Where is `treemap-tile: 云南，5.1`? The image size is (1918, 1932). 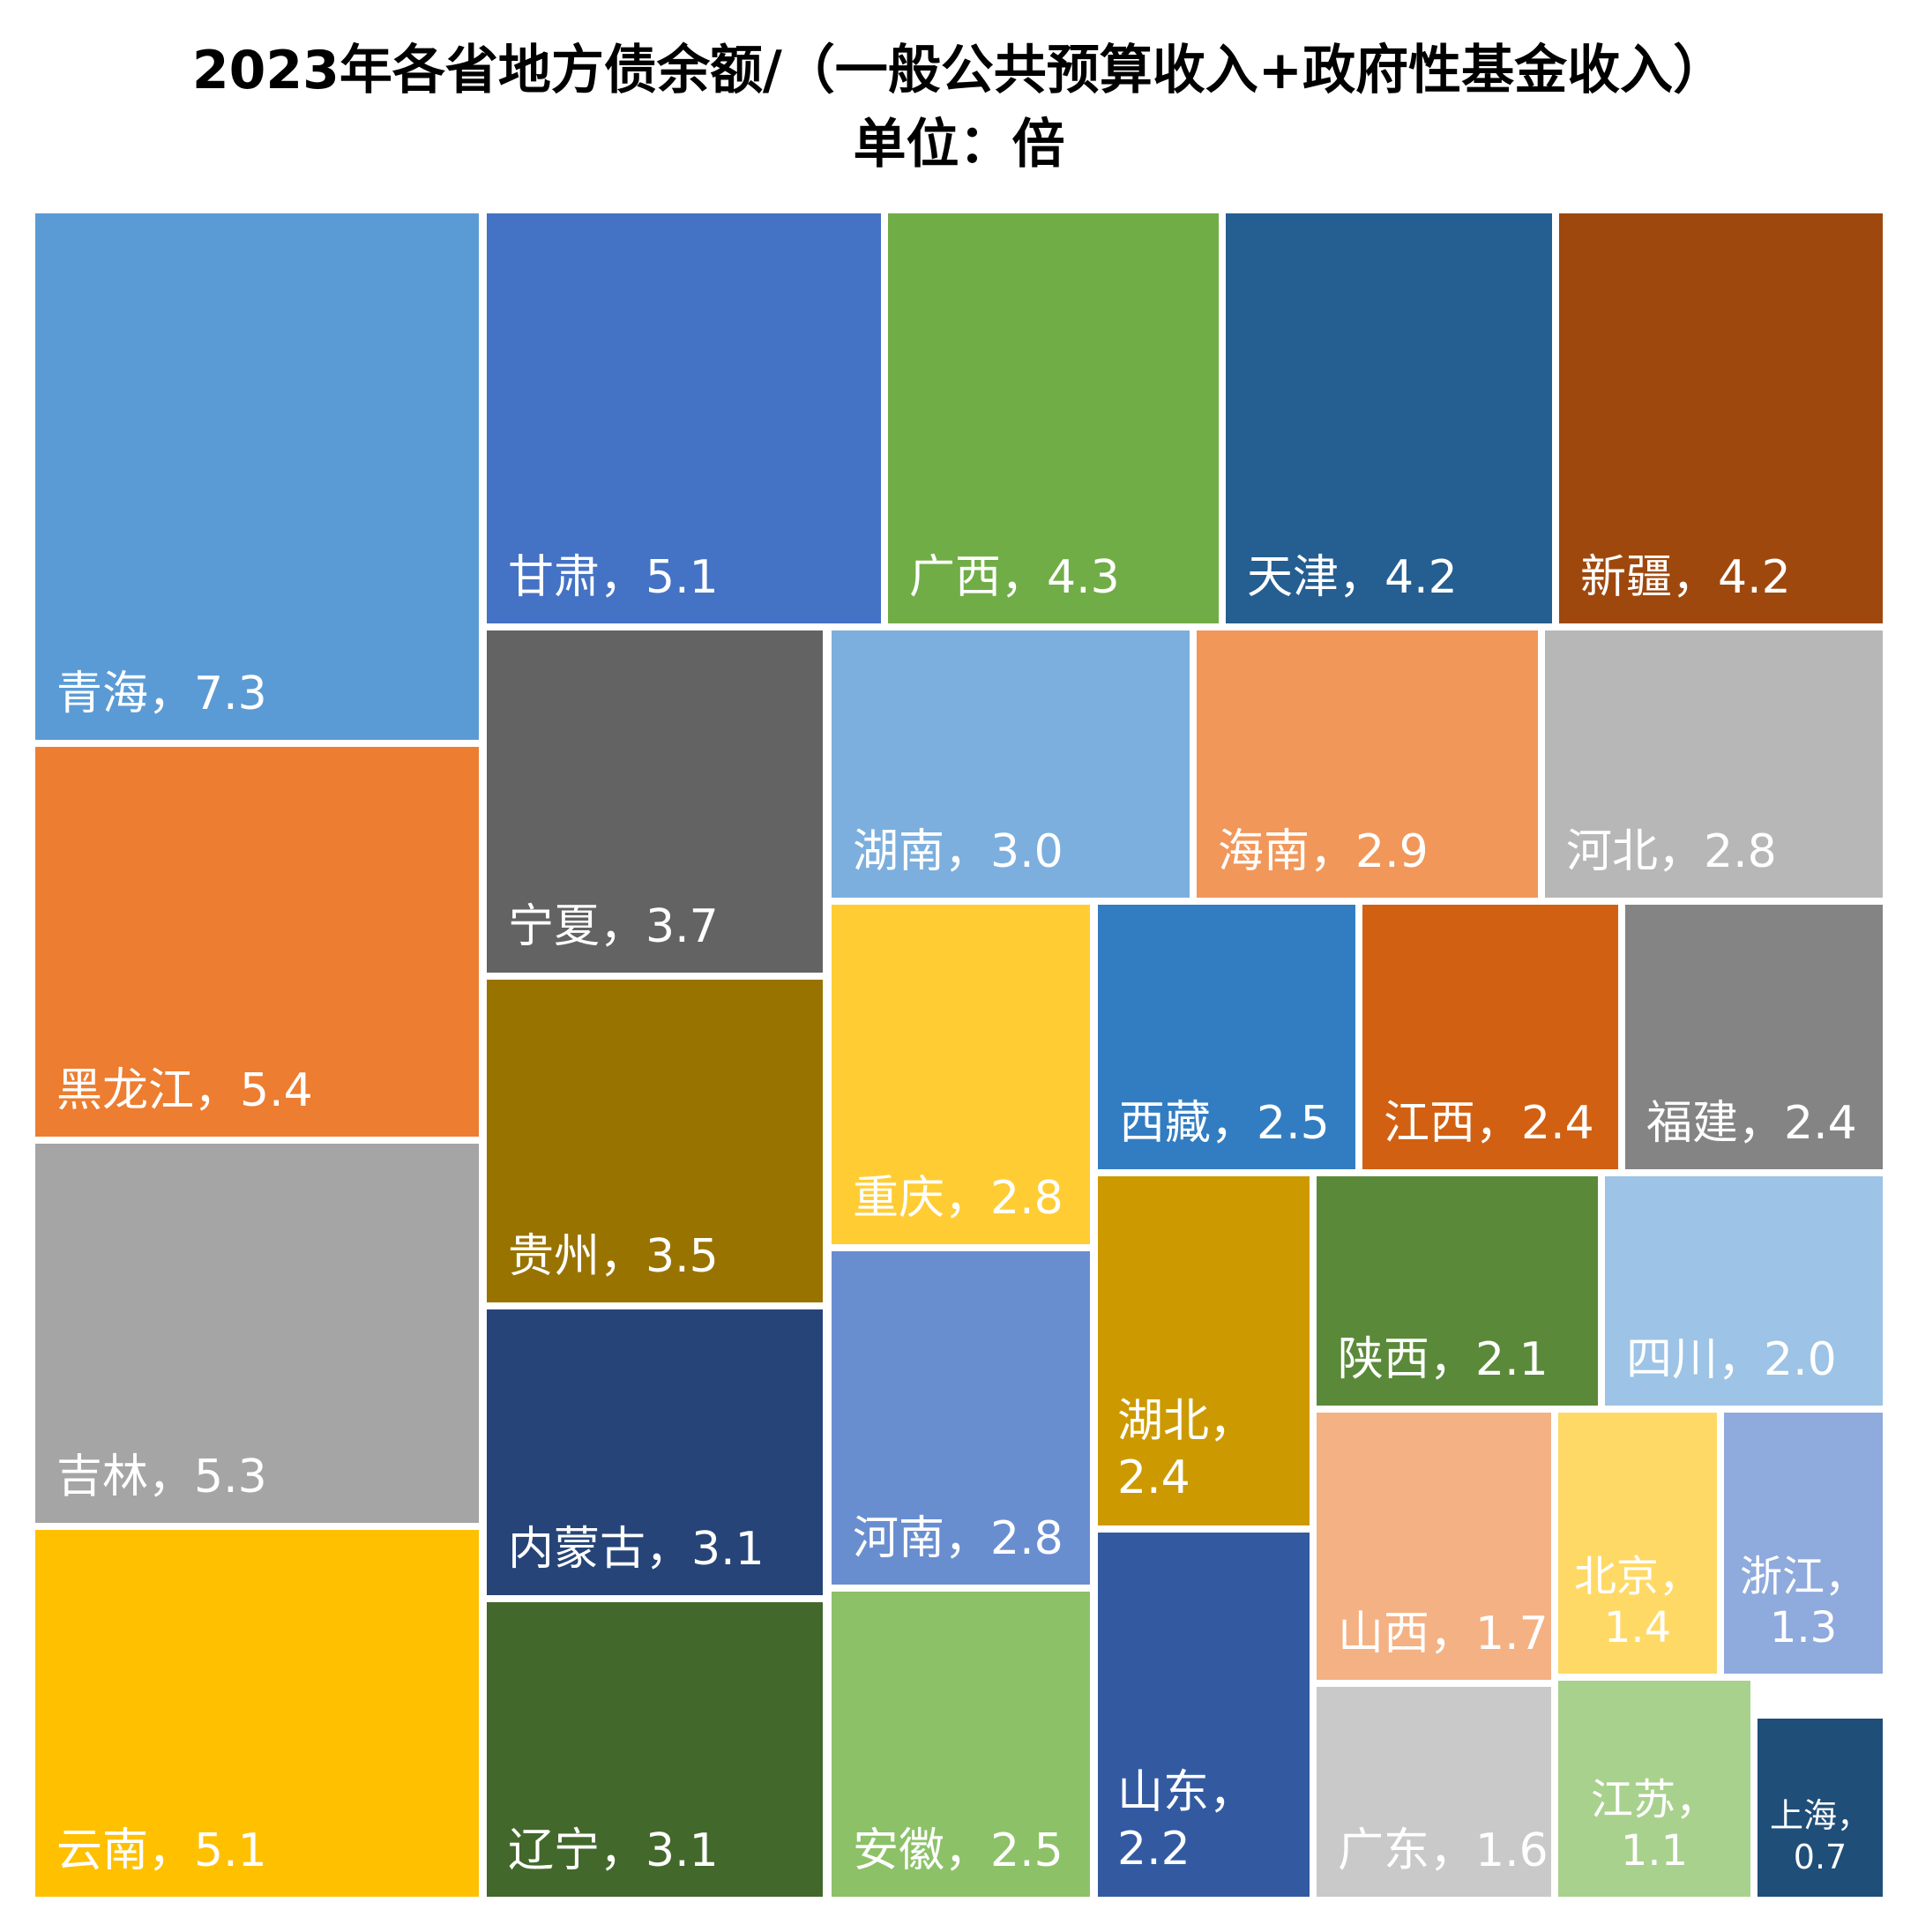
treemap-tile: 云南，5.1 is located at coordinates (257, 1713).